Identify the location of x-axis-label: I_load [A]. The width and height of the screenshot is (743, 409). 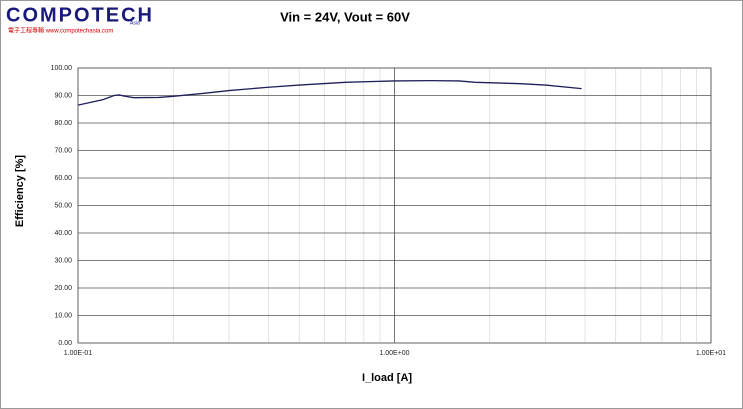
(387, 378).